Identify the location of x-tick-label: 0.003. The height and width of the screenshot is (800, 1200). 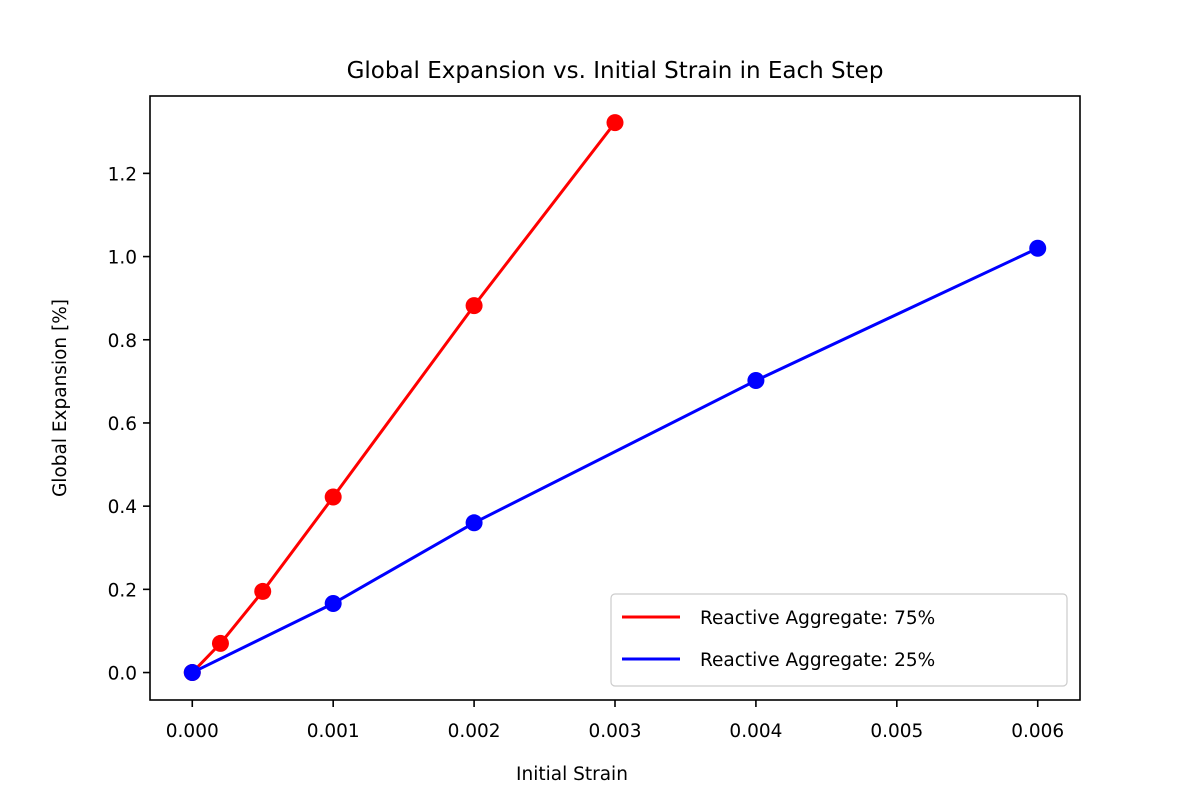
(615, 731).